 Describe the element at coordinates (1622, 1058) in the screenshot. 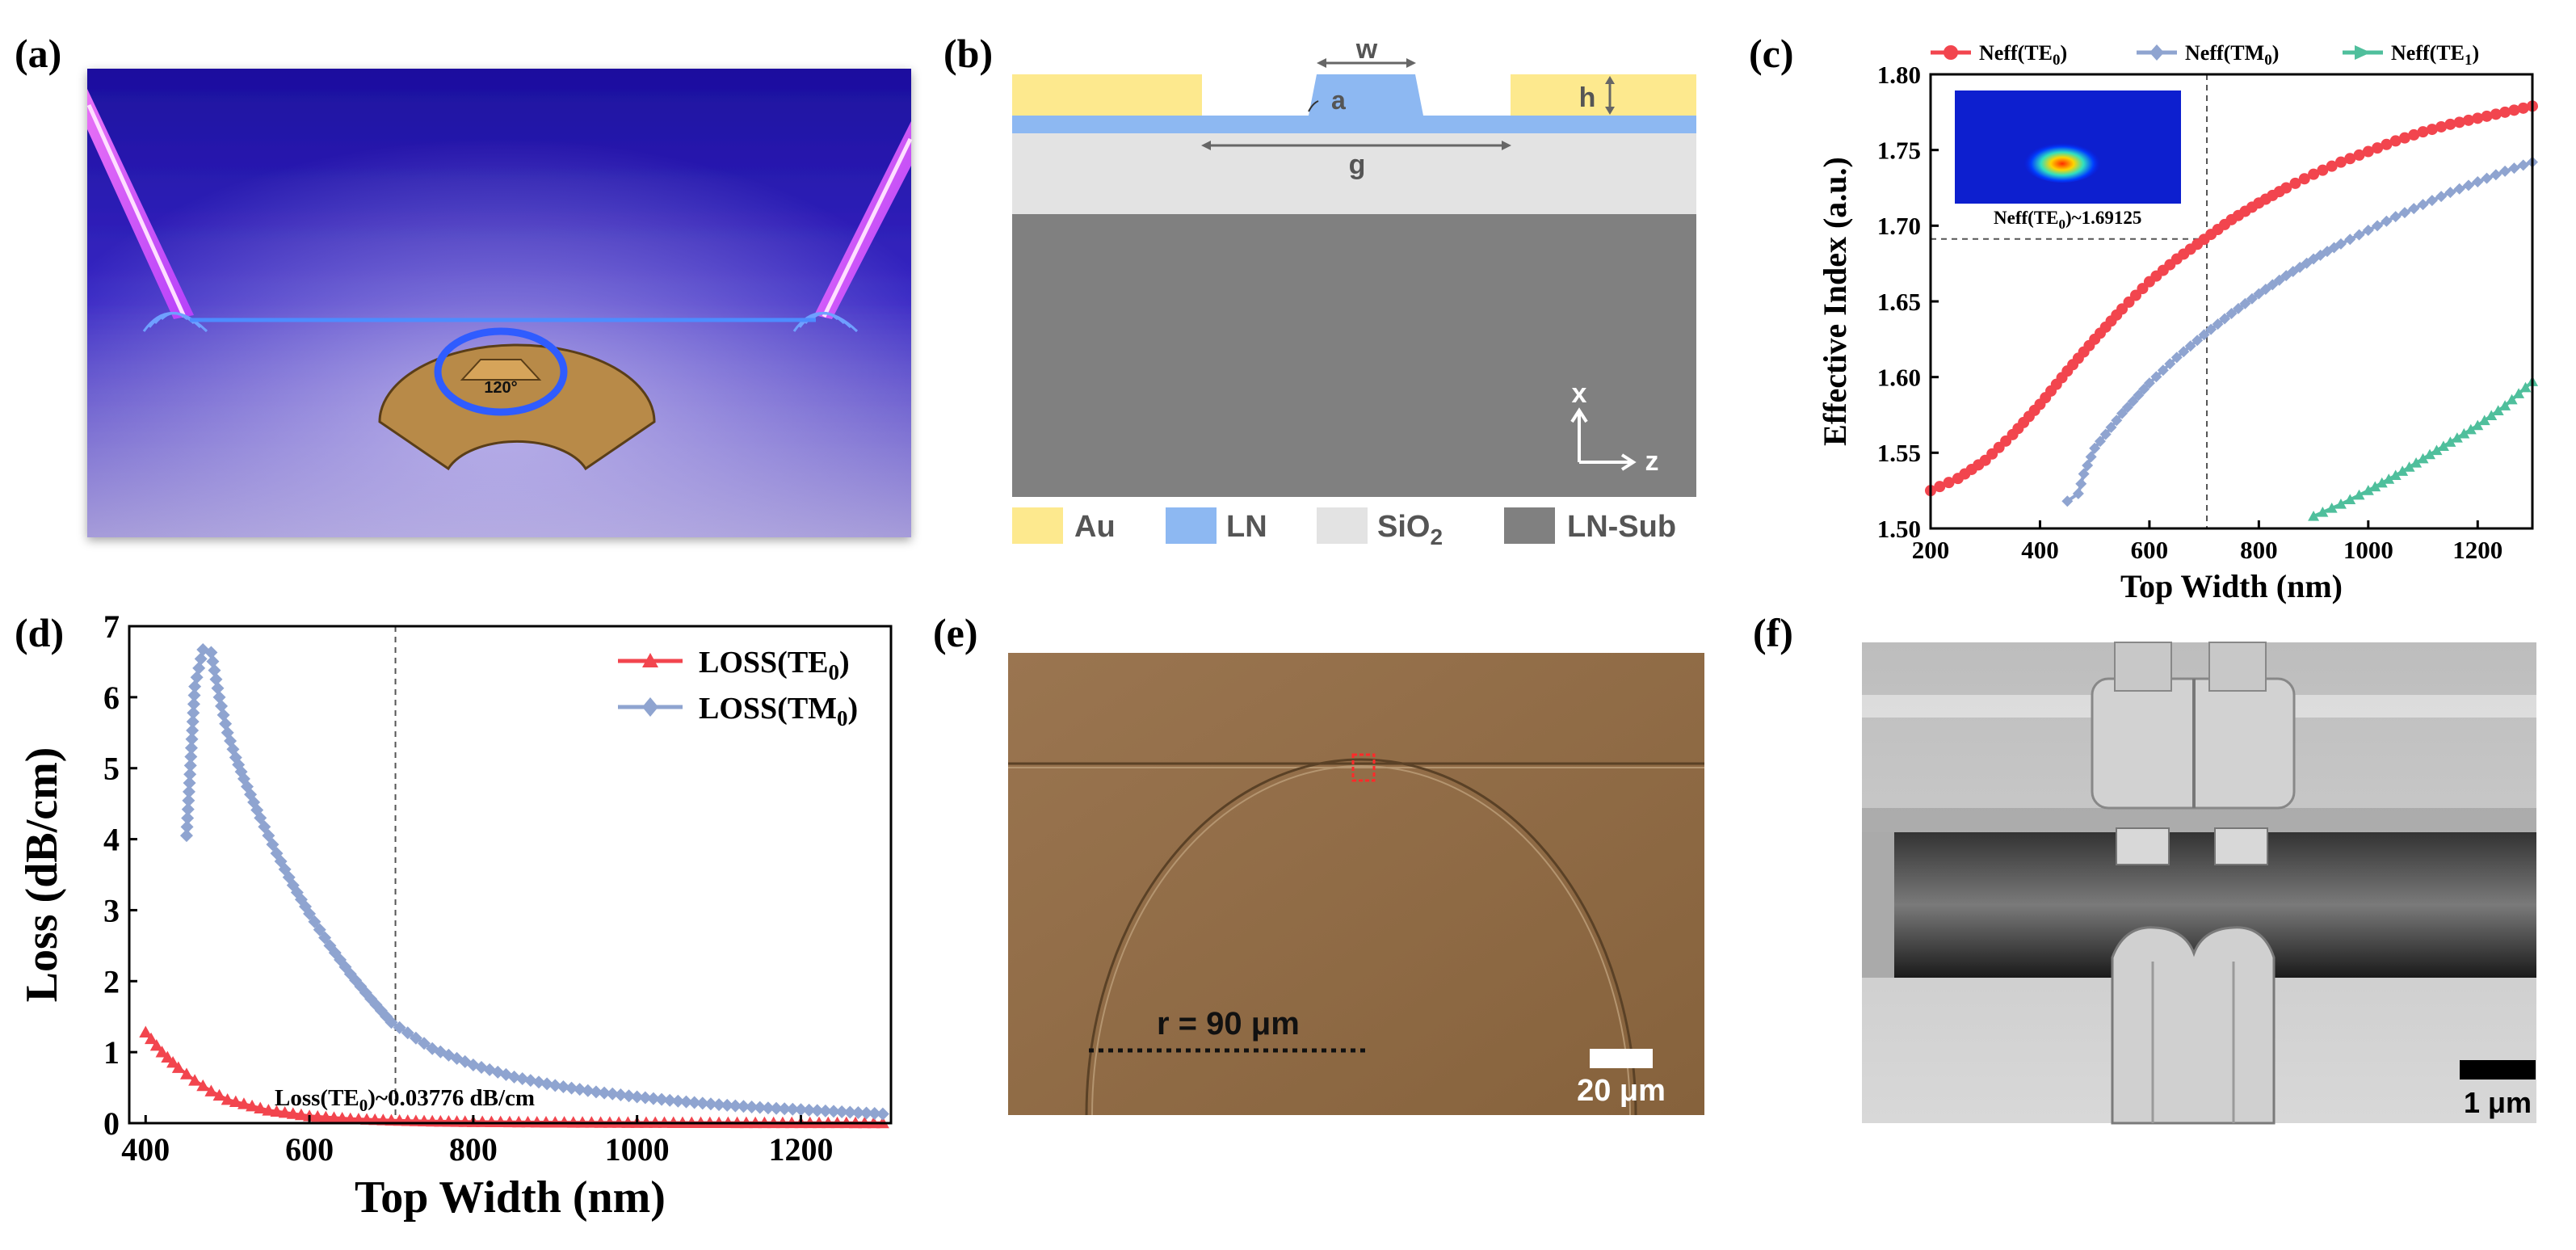

I see `scale-bar-e` at that location.